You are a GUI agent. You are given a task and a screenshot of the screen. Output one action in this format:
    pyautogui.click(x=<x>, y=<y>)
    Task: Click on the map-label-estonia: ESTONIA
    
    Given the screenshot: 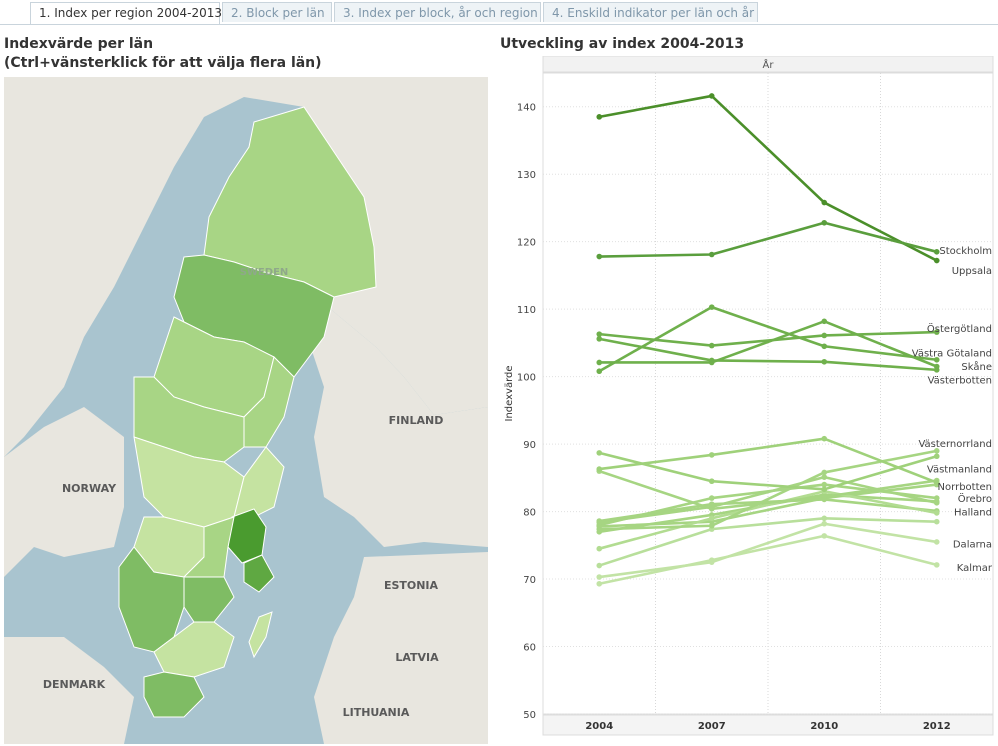 What is the action you would take?
    pyautogui.click(x=411, y=585)
    